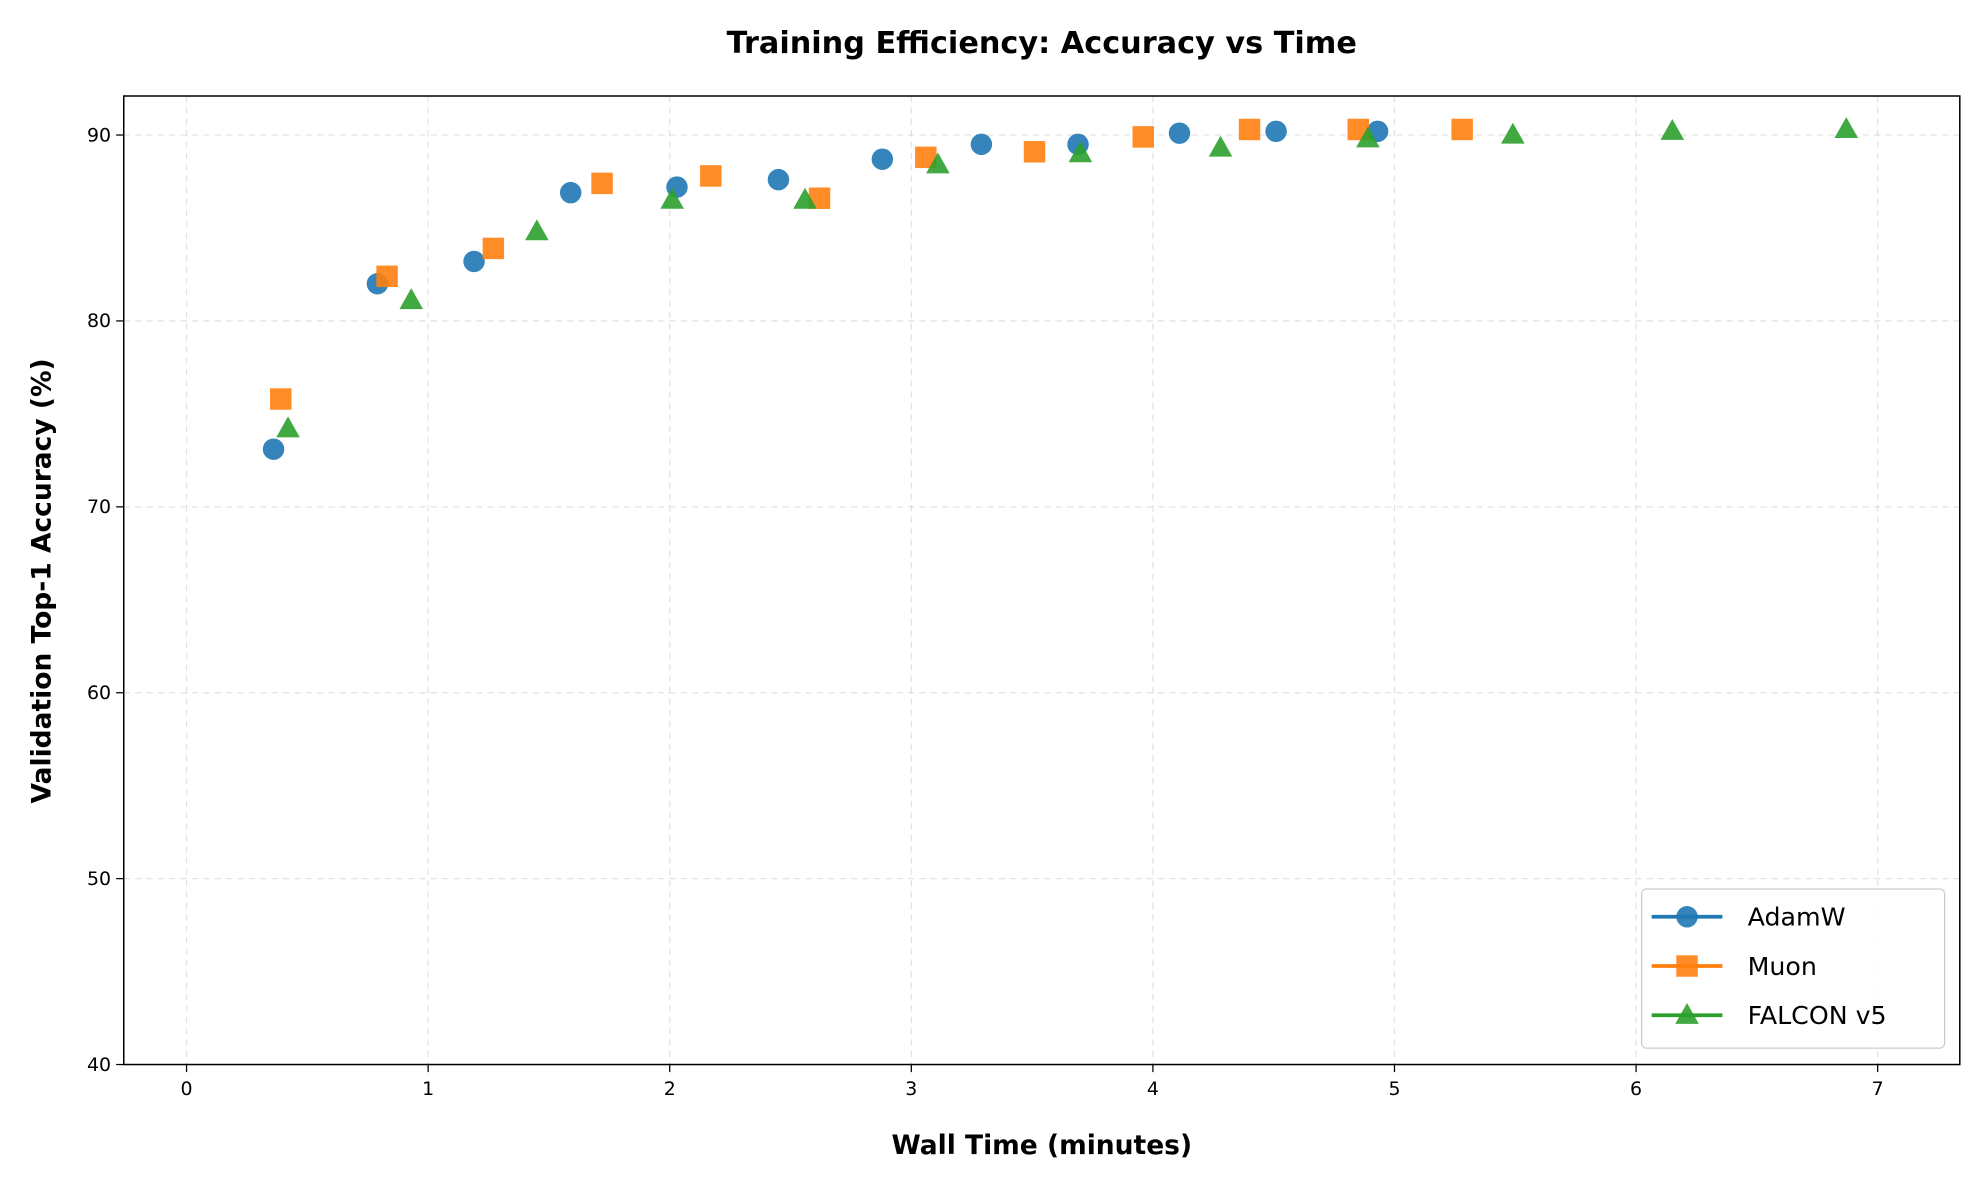 Image resolution: width=1980 pixels, height=1182 pixels. I want to click on x-tick-label: 3, so click(911, 1089).